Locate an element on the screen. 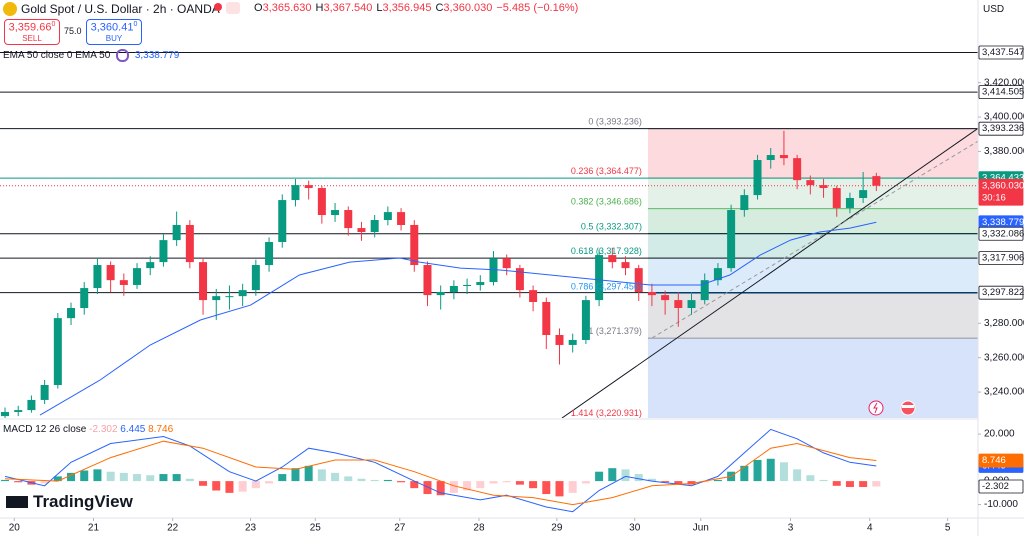 The height and width of the screenshot is (536, 1024). price-tag: 3,414.505 is located at coordinates (1003, 92).